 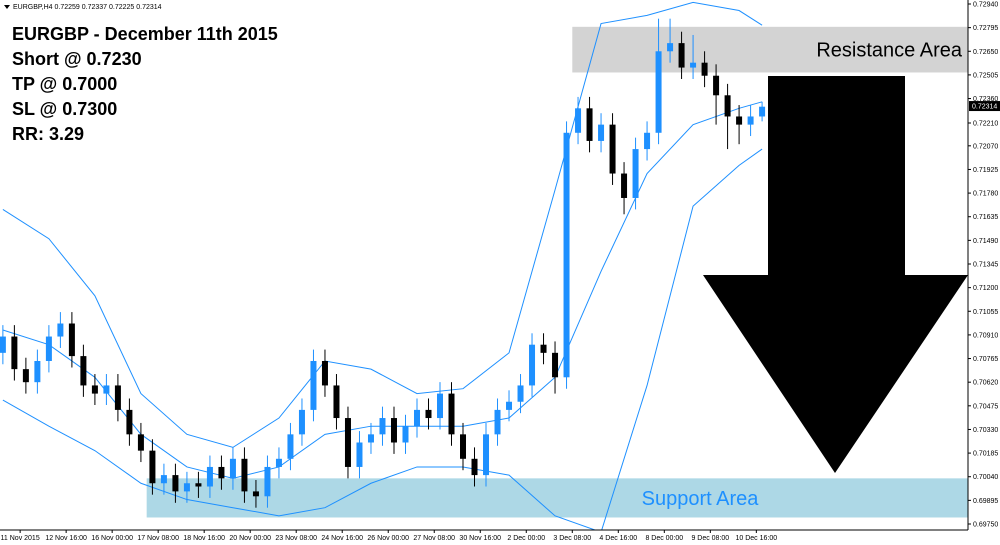 I want to click on y-tick-label: 0.72070, so click(x=985, y=146).